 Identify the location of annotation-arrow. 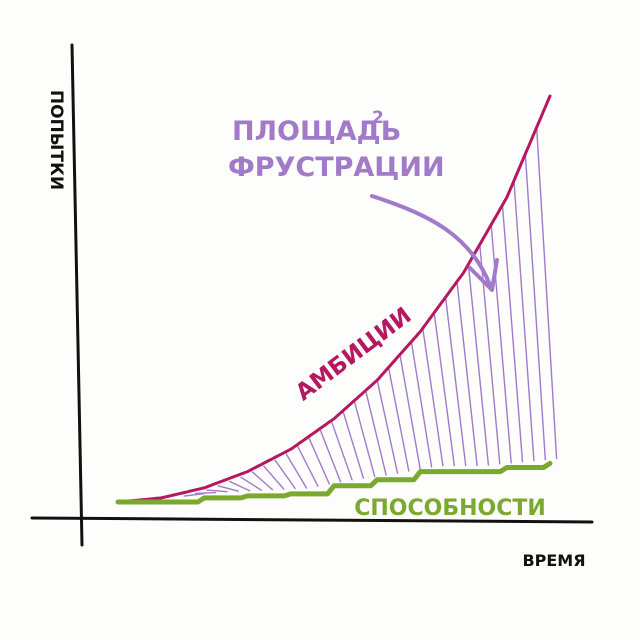
(431, 240).